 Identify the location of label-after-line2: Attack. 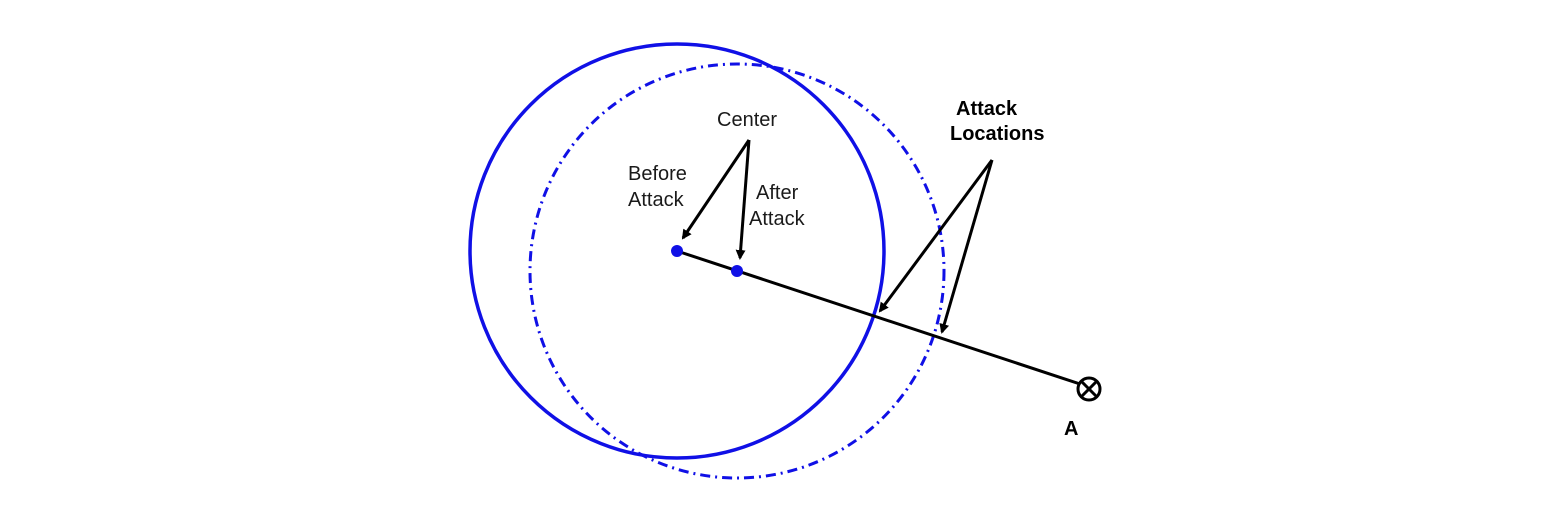
(777, 219).